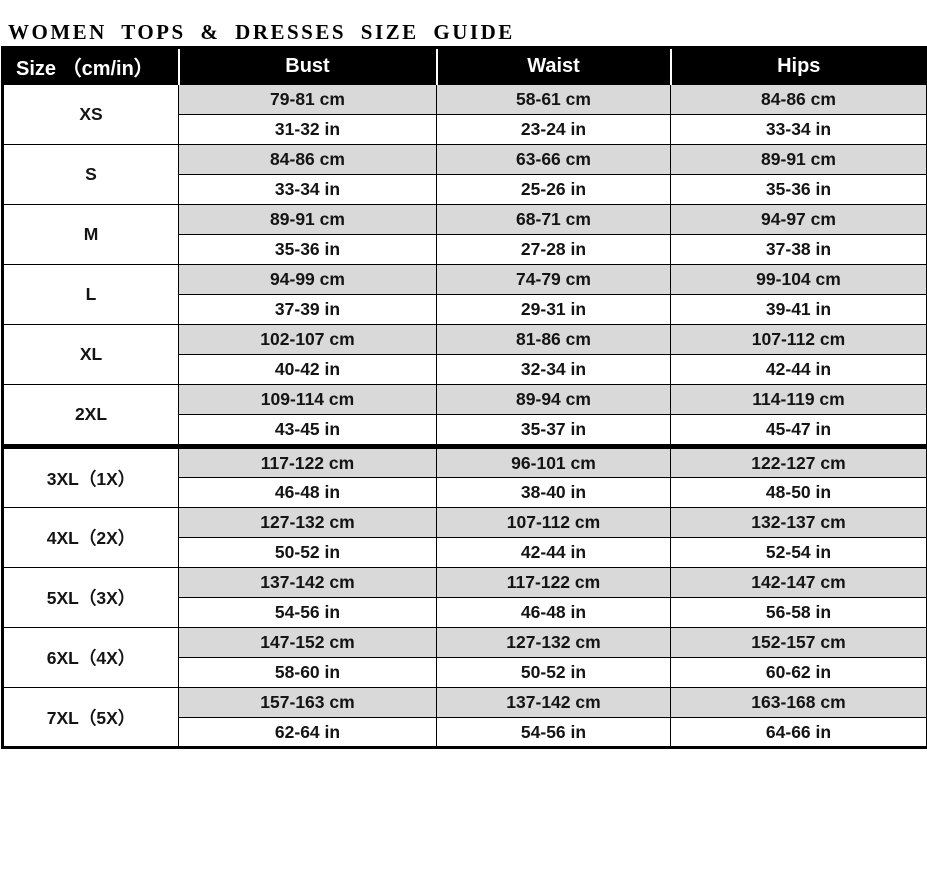 The image size is (927, 885). Describe the element at coordinates (798, 339) in the screenshot. I see `hips-cm-cell: 107-112 cm` at that location.